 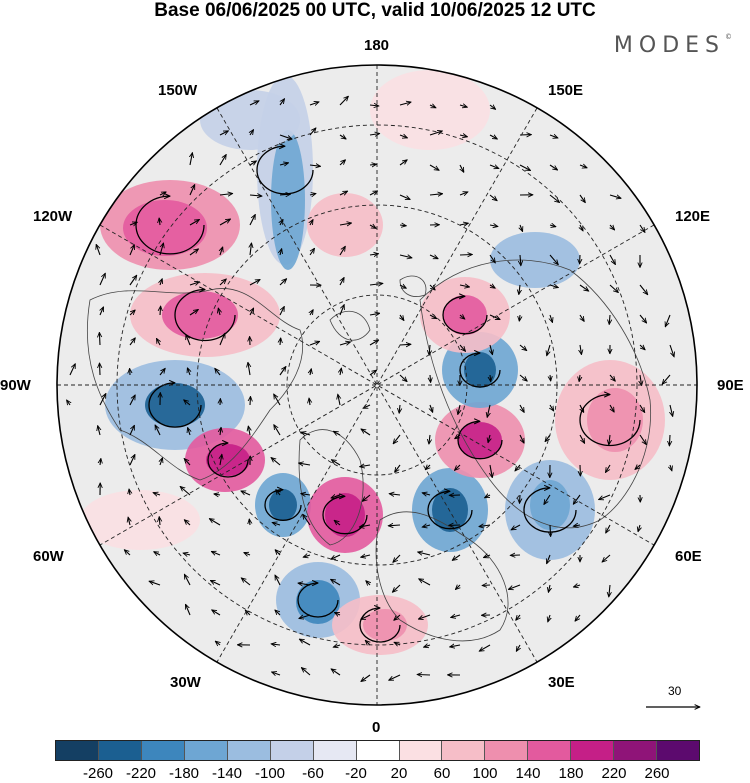 I want to click on colorbar-tick-label: 180, so click(x=571, y=773).